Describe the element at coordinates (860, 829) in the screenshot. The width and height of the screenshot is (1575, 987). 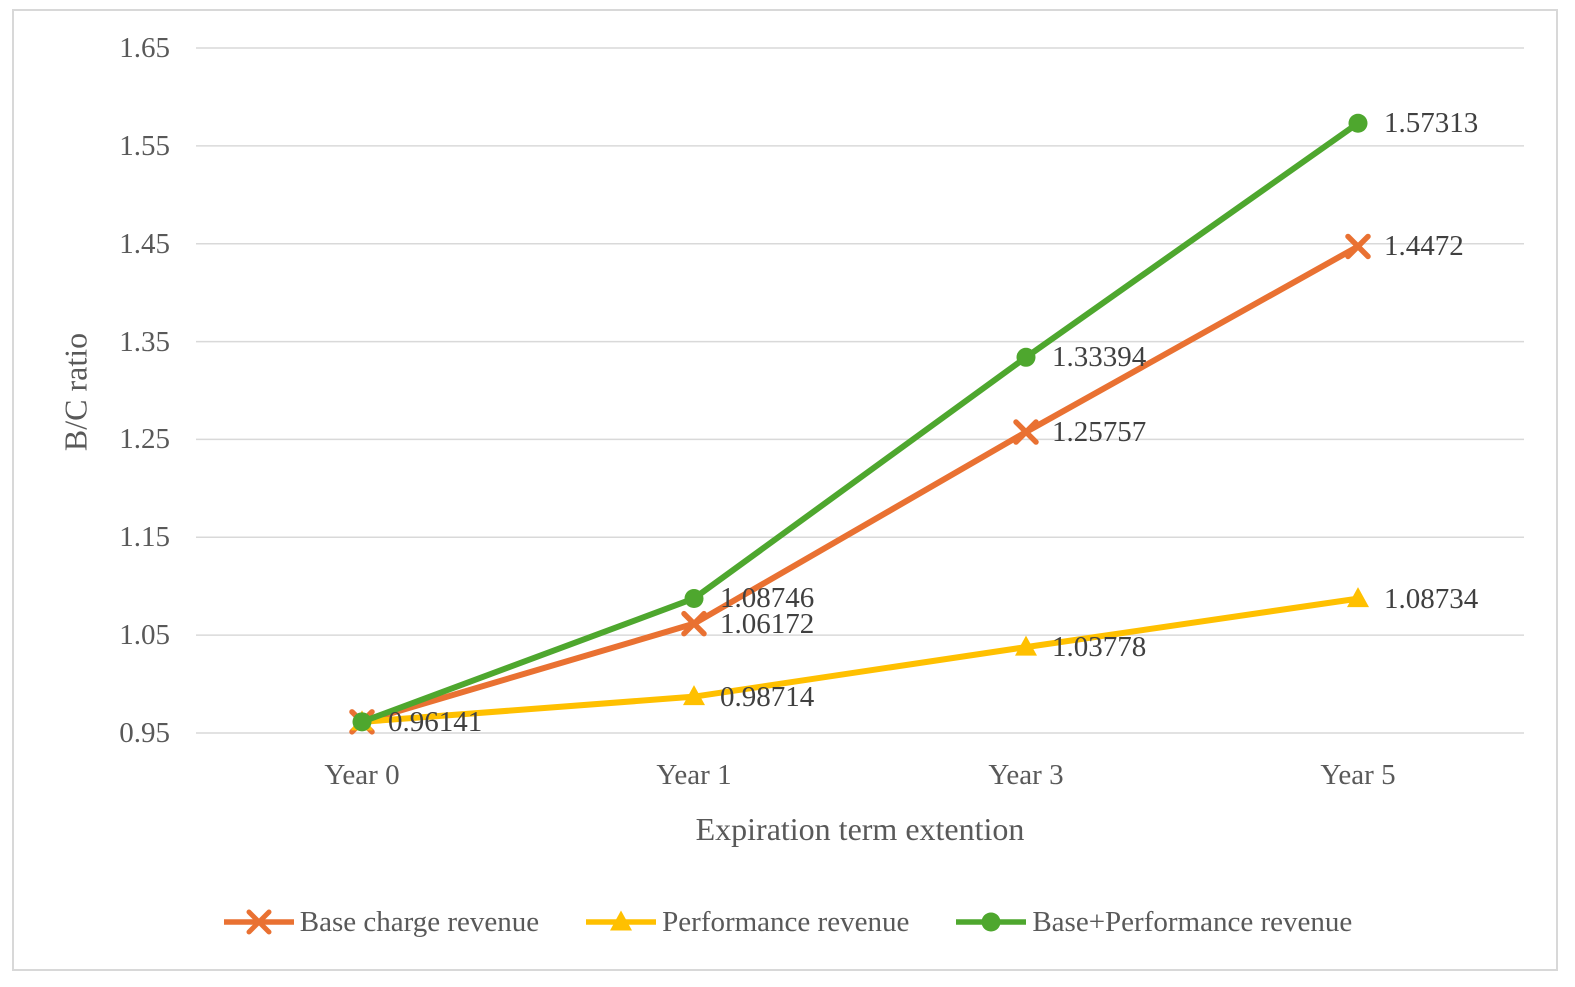
I see `x-axis-title: Expiration term extention` at that location.